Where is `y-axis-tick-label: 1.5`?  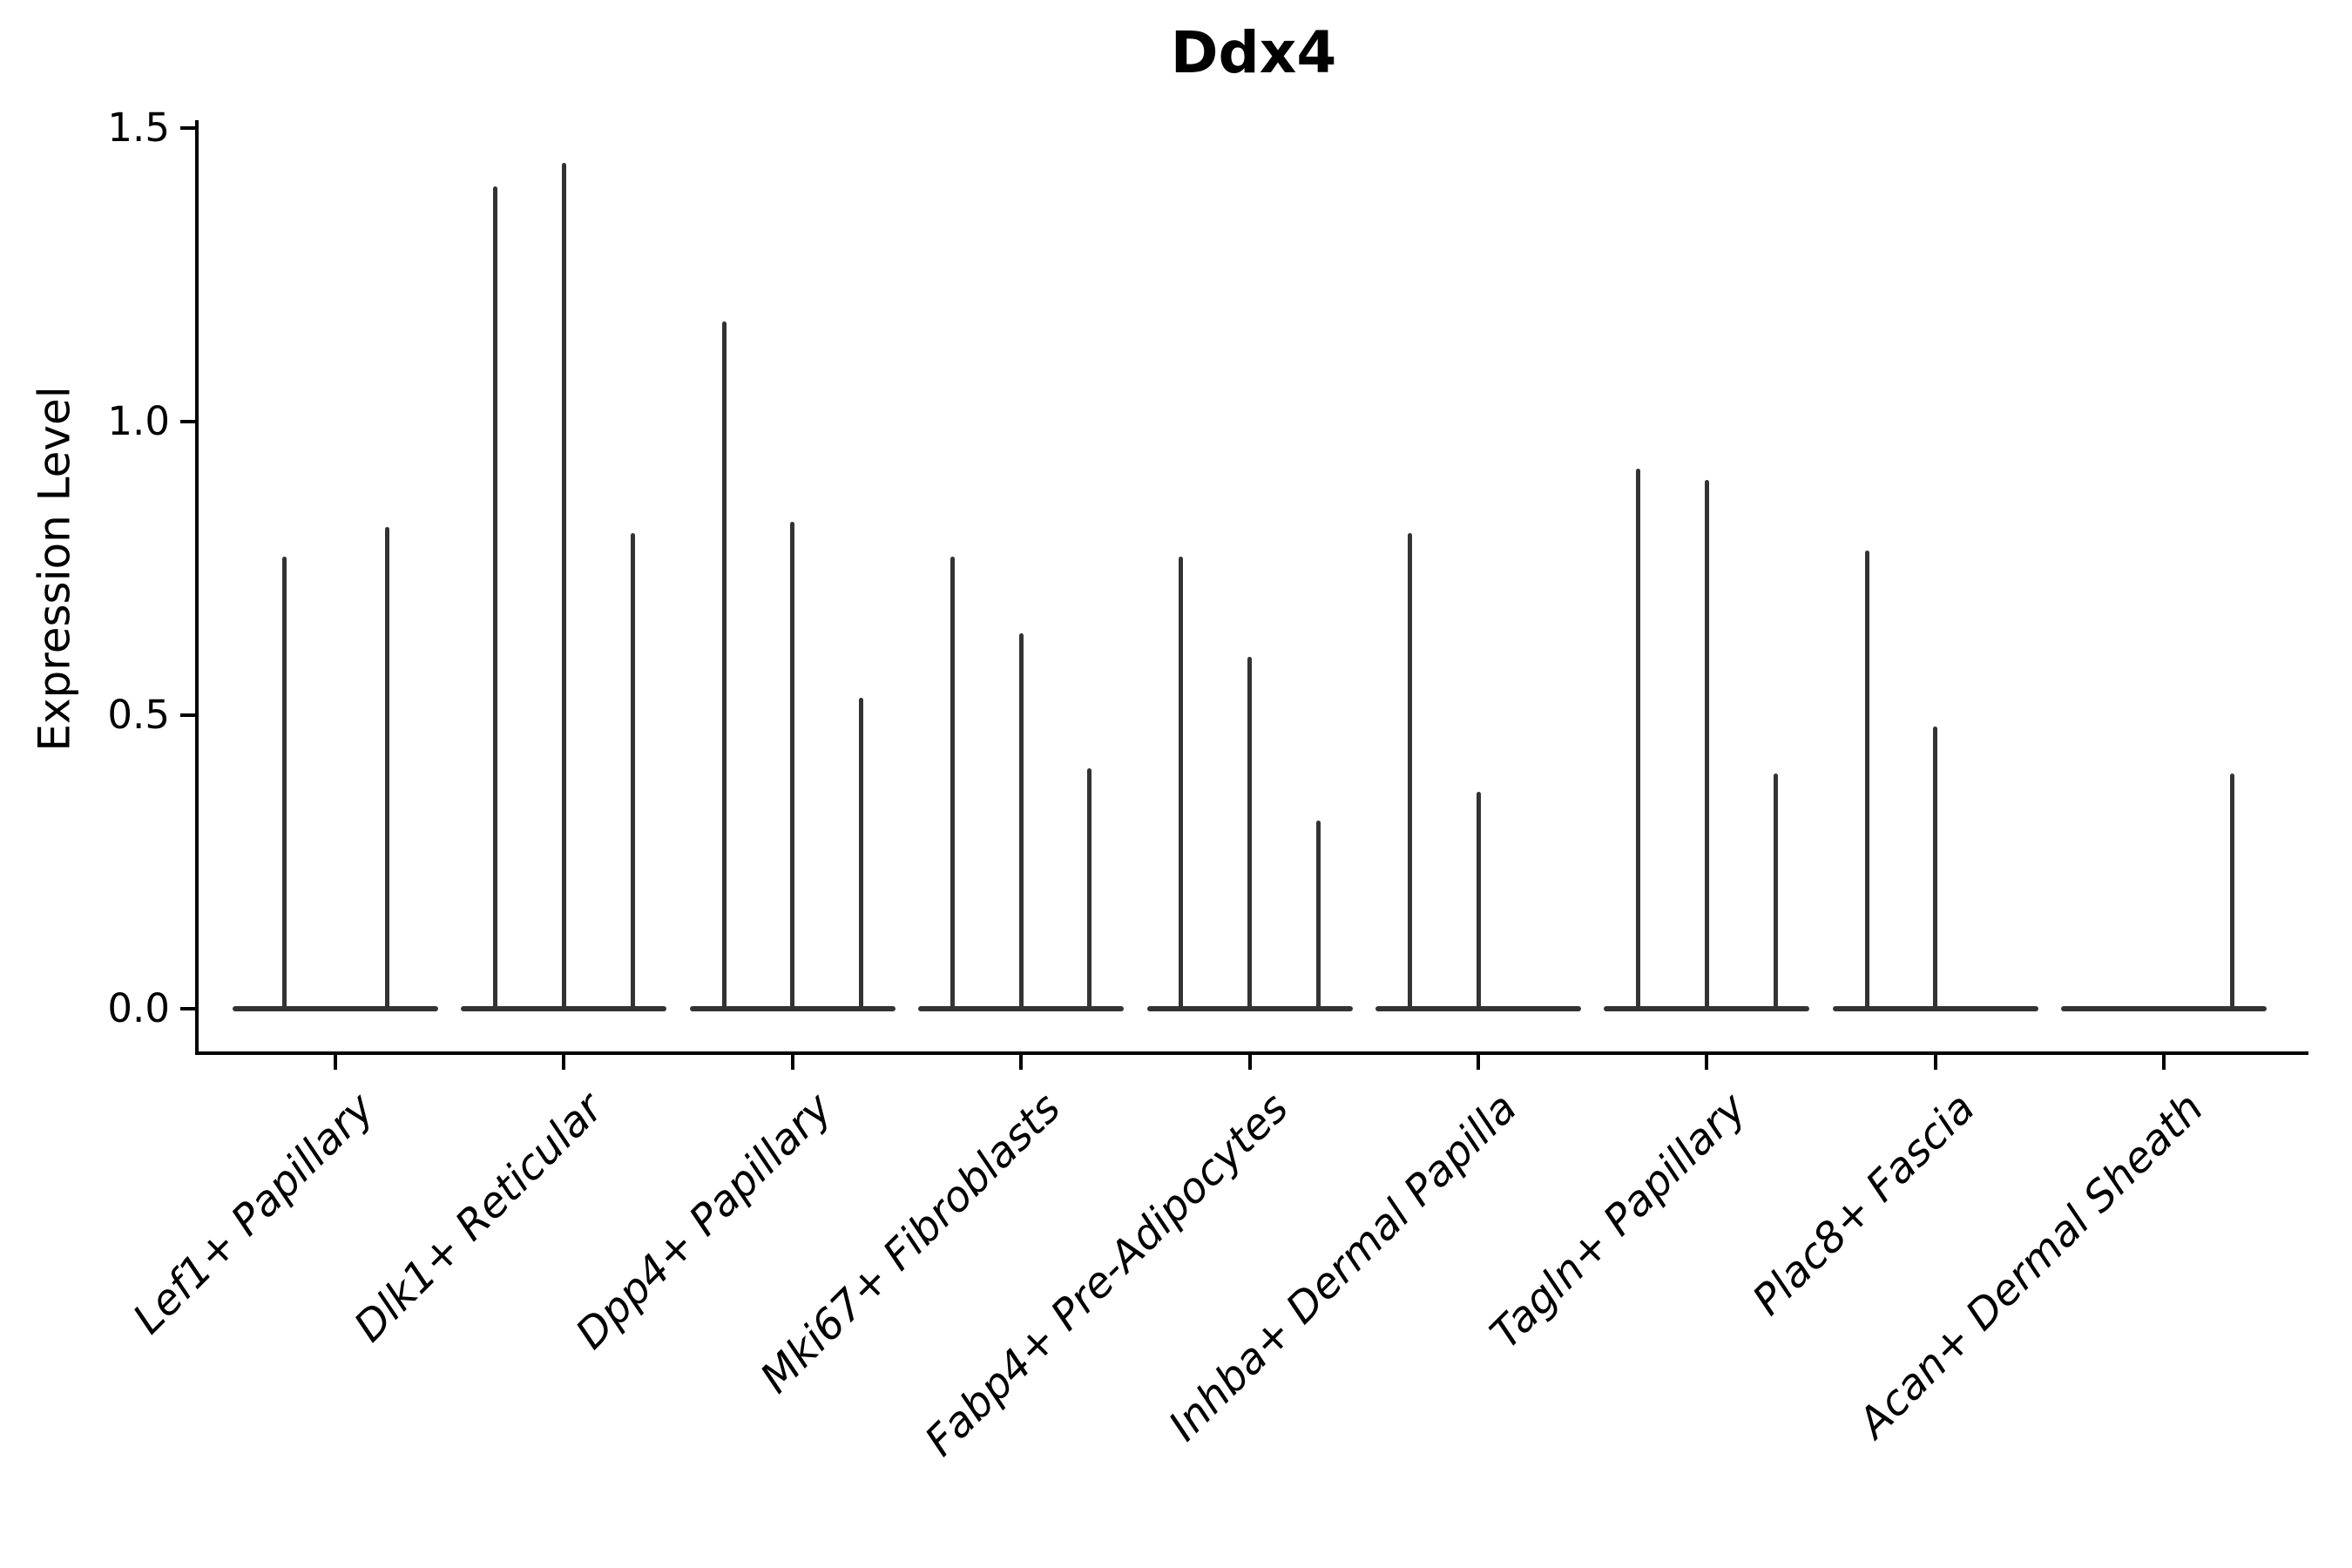
y-axis-tick-label: 1.5 is located at coordinates (138, 128).